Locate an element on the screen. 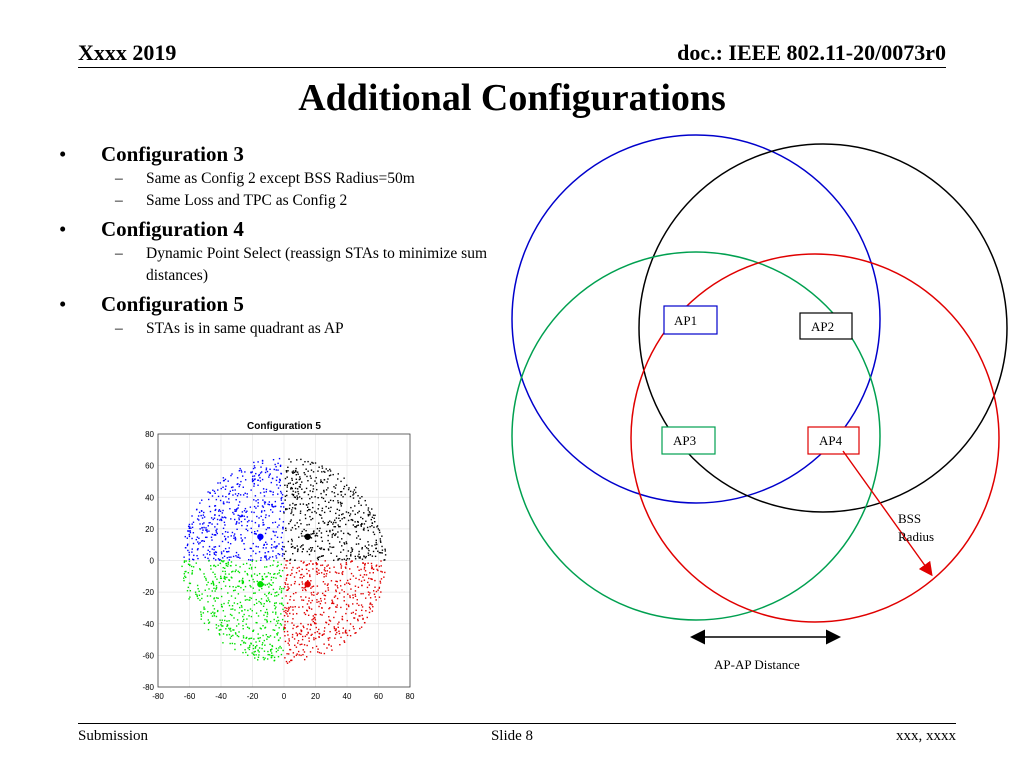 The image size is (1024, 768). plot-points is located at coordinates (284, 560).